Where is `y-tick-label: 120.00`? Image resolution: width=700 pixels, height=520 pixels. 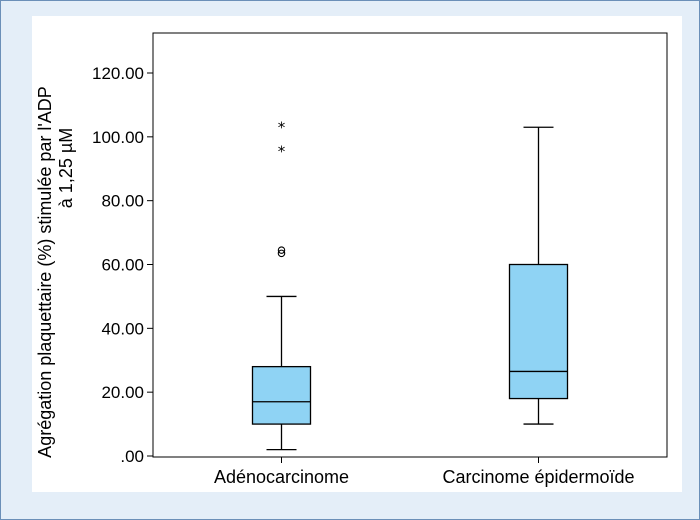 y-tick-label: 120.00 is located at coordinates (118, 73).